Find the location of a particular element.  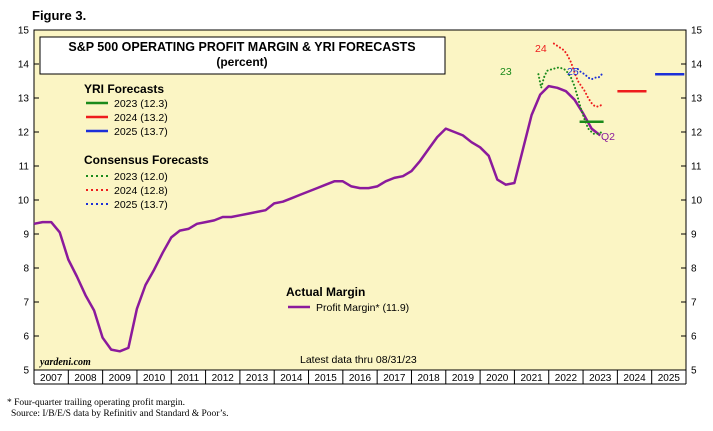

x-tick-label: 2012 is located at coordinates (223, 378).